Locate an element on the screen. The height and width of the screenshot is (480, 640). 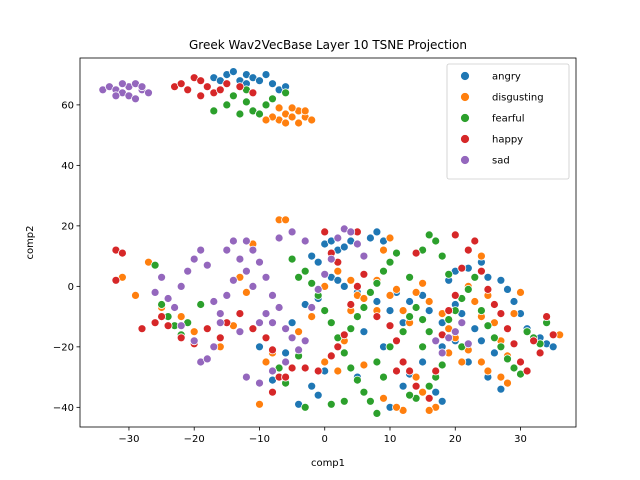
legend-marker is located at coordinates (465, 160).